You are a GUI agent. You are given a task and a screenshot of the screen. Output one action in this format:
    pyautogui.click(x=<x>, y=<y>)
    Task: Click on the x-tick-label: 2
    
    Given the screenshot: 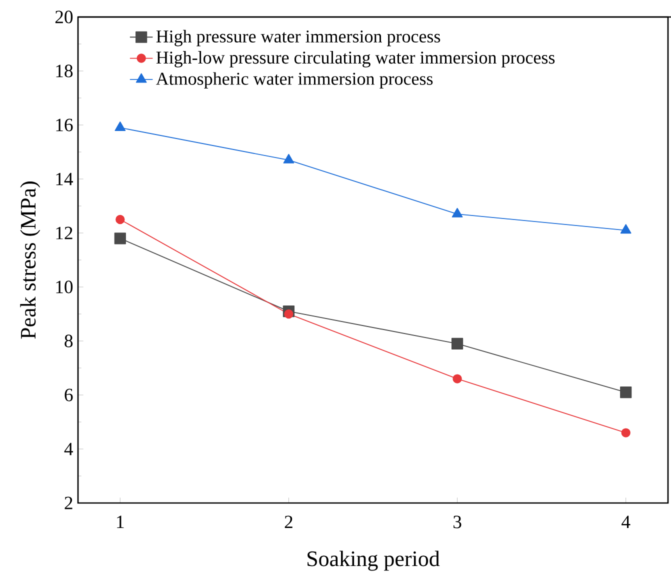 What is the action you would take?
    pyautogui.click(x=288, y=522)
    